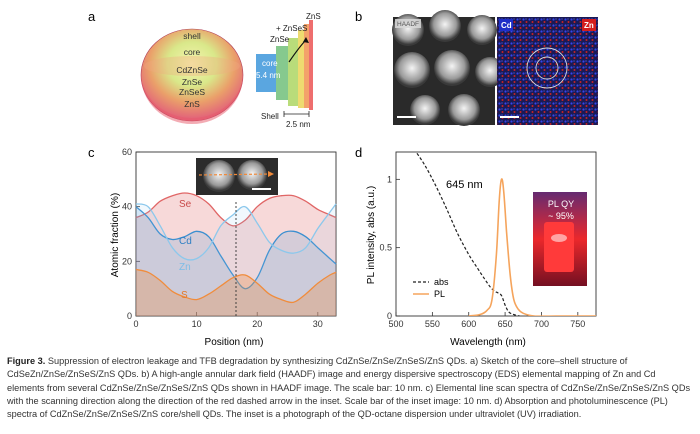  Describe the element at coordinates (236, 286) in the screenshot. I see `series-line-s` at that location.